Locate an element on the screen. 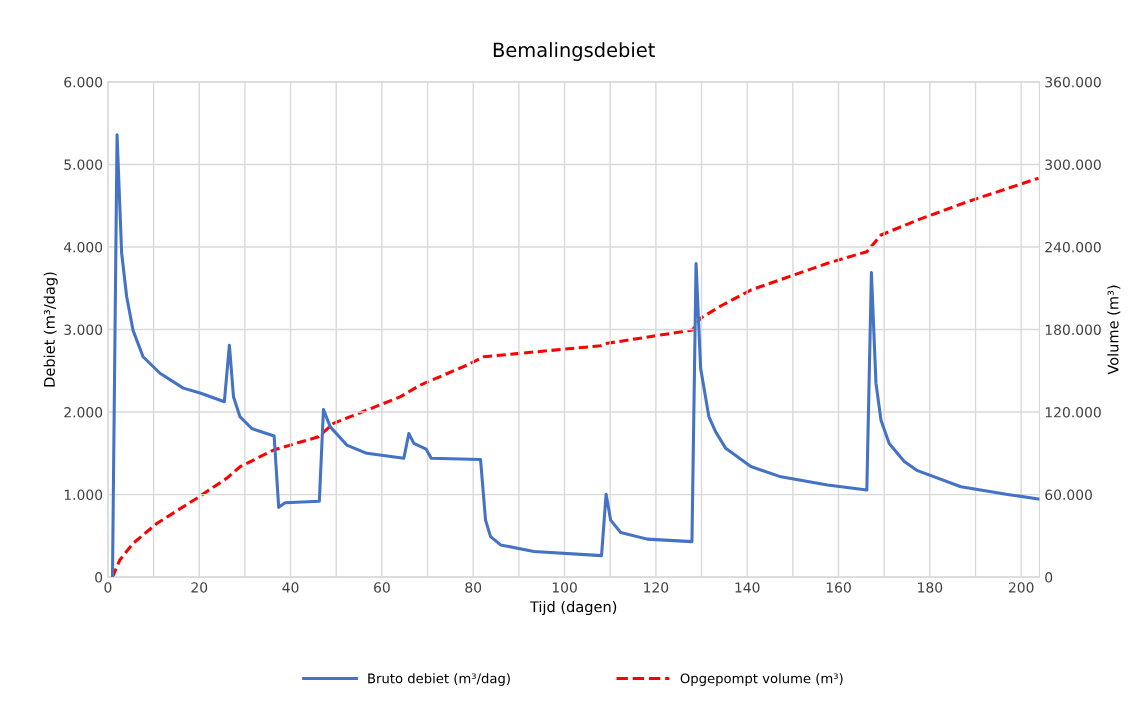 The width and height of the screenshot is (1136, 725). y-tick-label: 0 is located at coordinates (99, 577).